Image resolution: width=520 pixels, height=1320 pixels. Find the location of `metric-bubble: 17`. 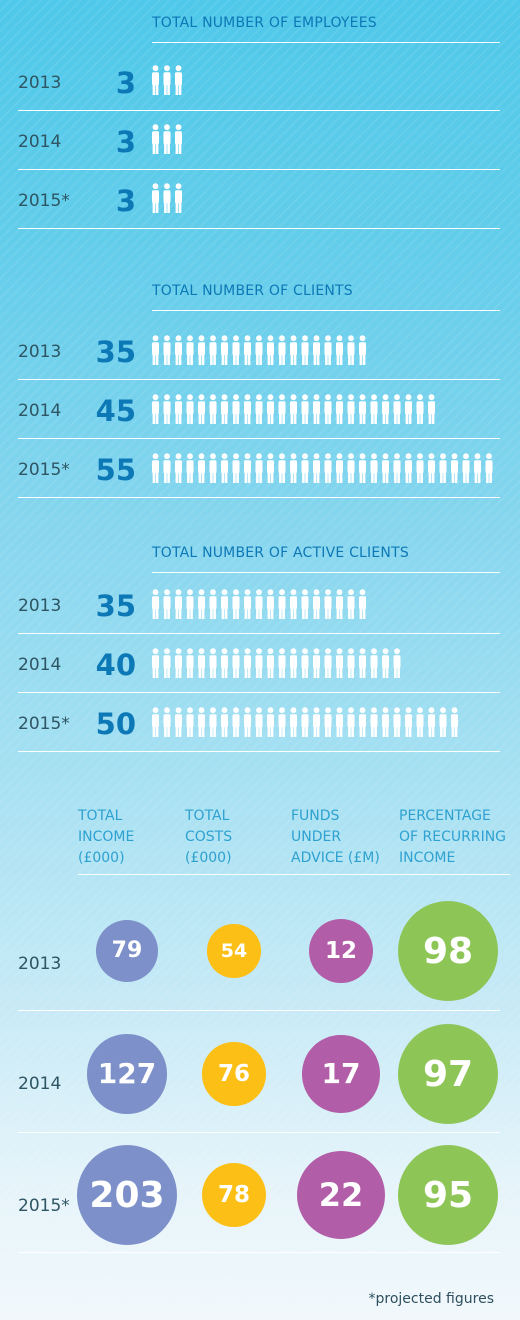

metric-bubble: 17 is located at coordinates (341, 1074).